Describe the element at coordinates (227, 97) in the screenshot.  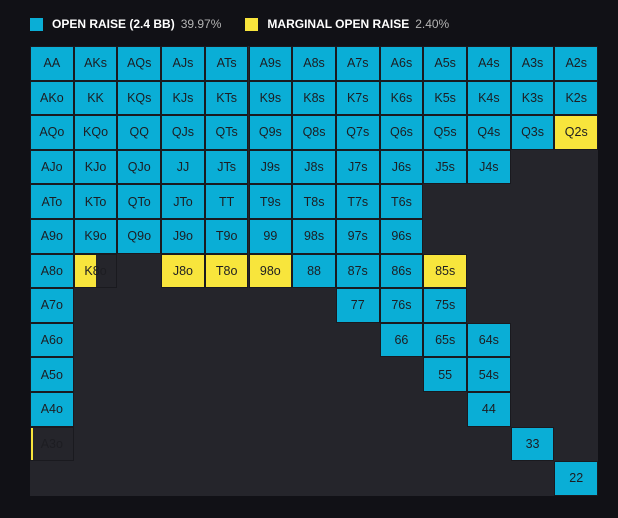
I see `hand-cell-label: KTs` at that location.